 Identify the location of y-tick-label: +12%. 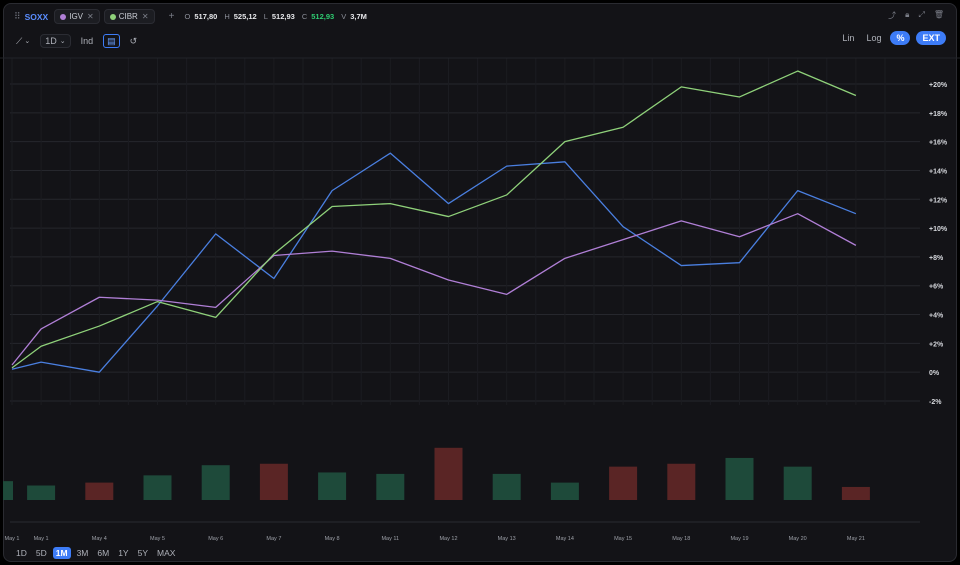
(938, 200).